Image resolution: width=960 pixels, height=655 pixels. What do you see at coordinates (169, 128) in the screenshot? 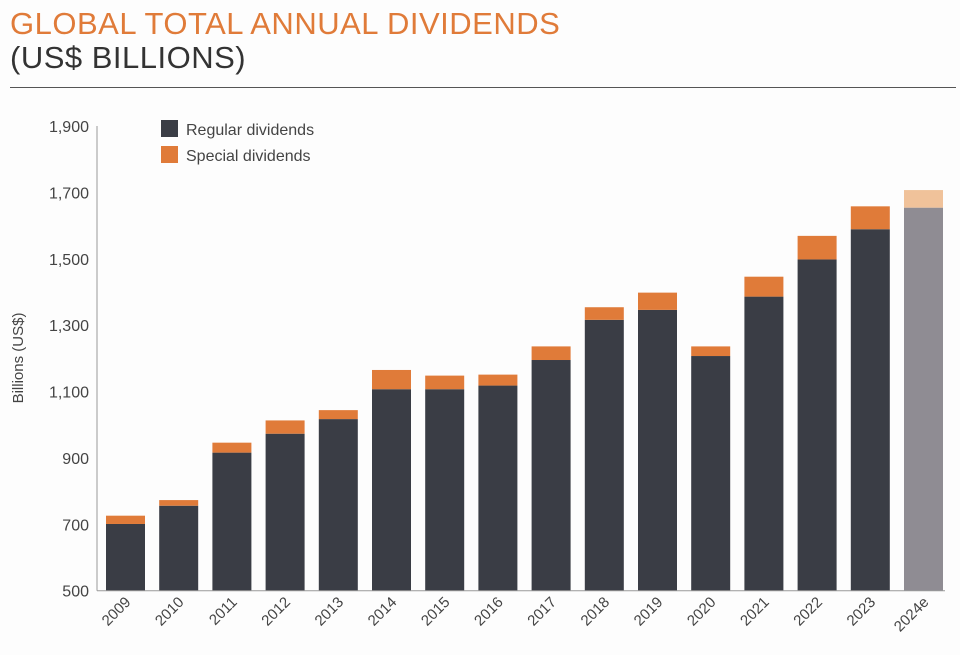
I see `legend-swatch-regular` at bounding box center [169, 128].